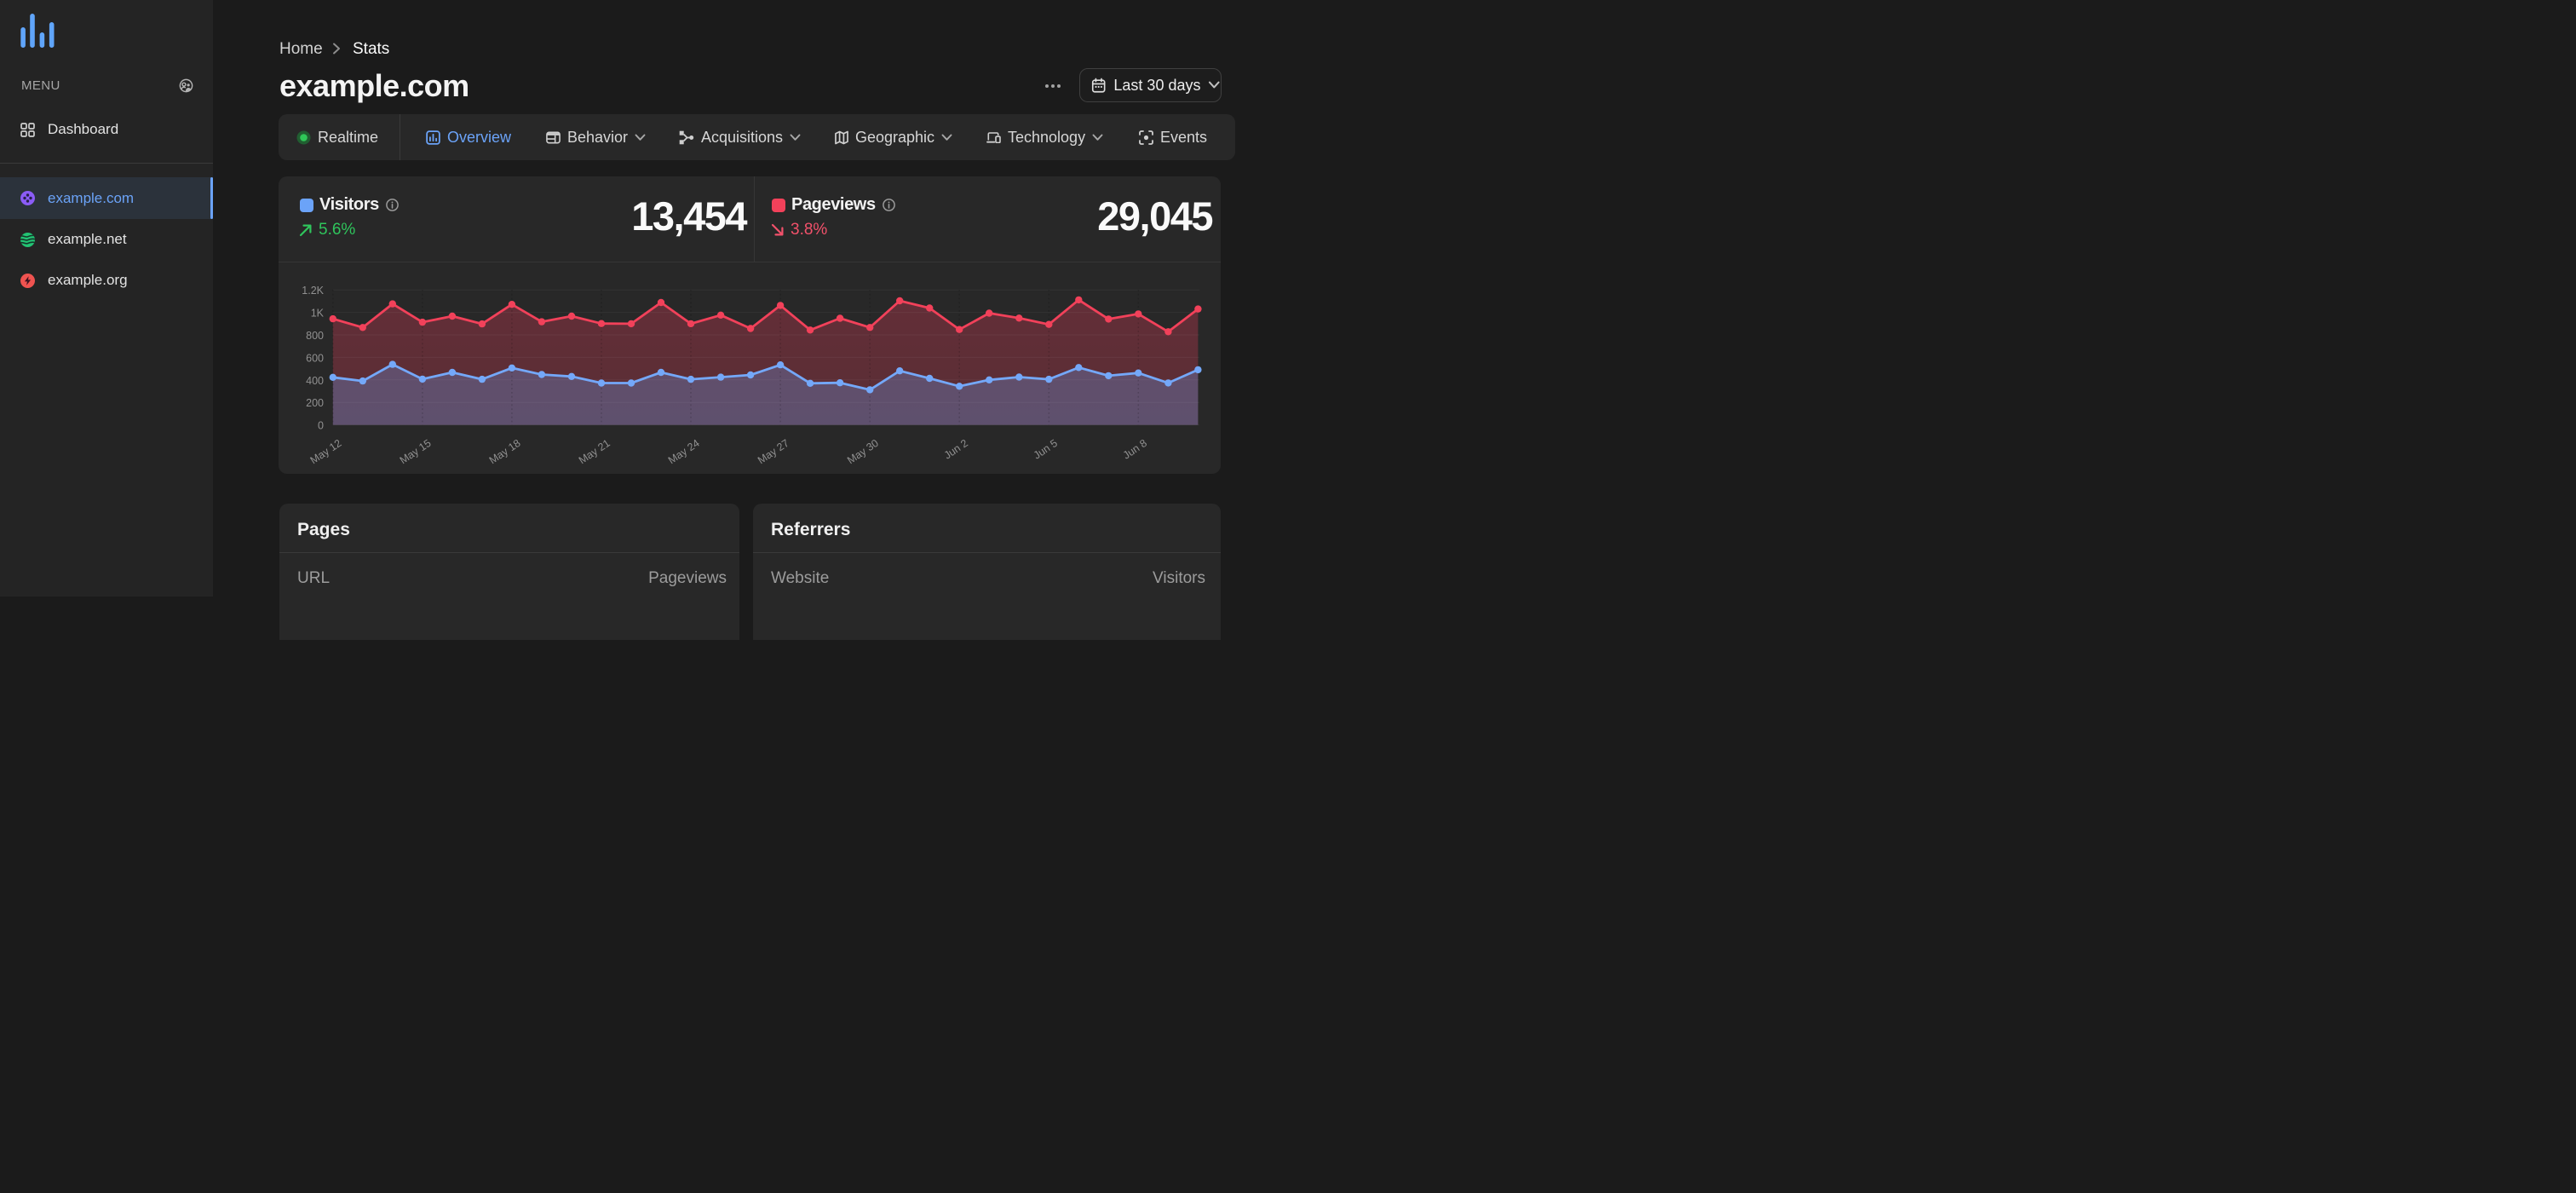 The height and width of the screenshot is (1193, 2576). Describe the element at coordinates (594, 452) in the screenshot. I see `svg-text: May 21` at that location.